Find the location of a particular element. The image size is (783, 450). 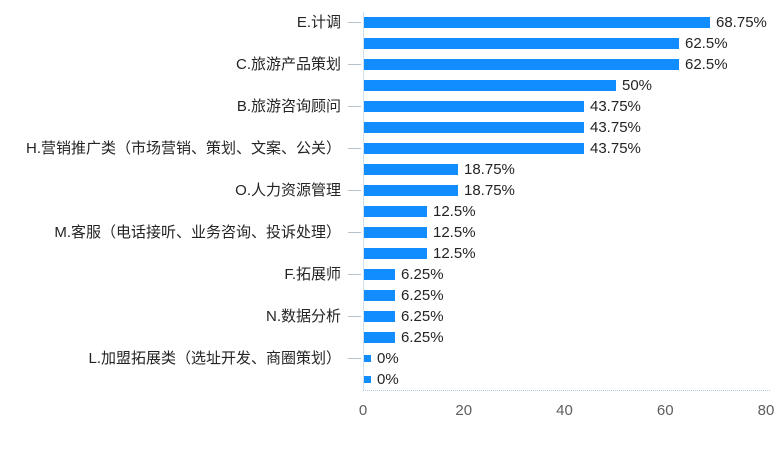

bar-row: 62.5% is located at coordinates (391, 43).